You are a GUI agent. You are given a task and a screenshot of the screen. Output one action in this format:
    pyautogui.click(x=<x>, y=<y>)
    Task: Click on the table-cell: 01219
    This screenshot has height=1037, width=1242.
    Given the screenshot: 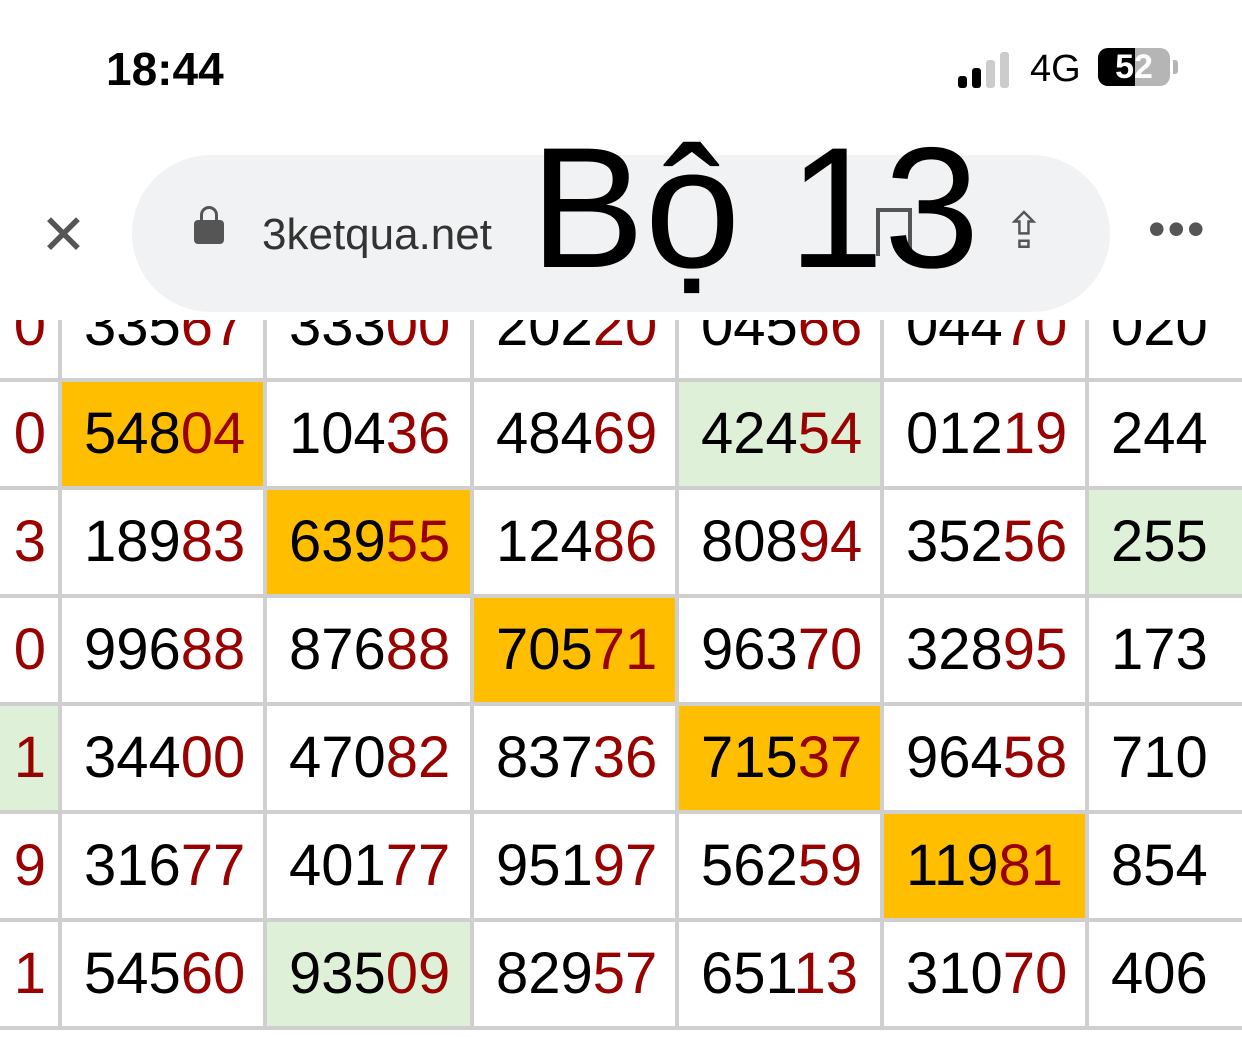 What is the action you would take?
    pyautogui.click(x=984, y=434)
    